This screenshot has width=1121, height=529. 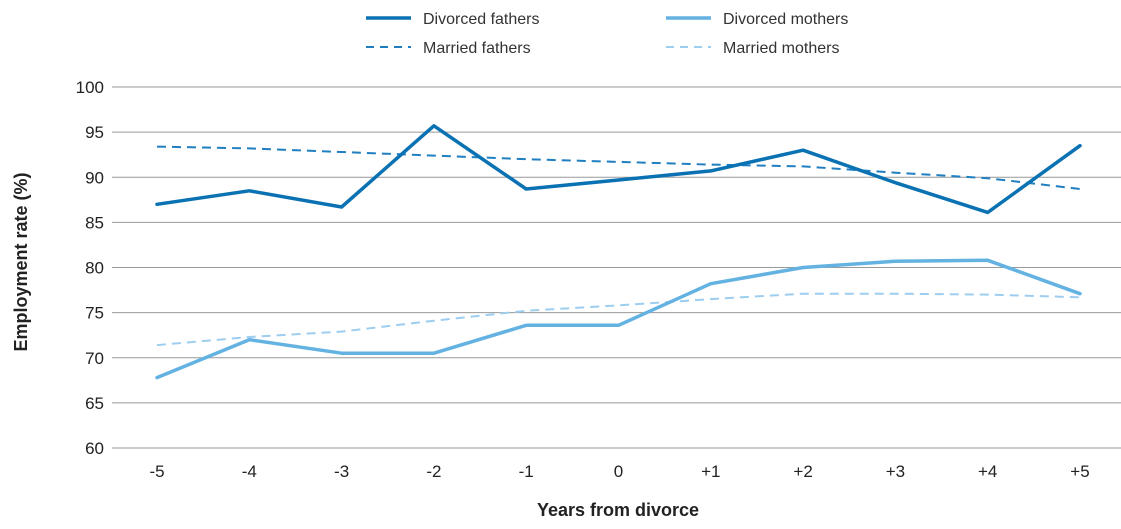 What do you see at coordinates (90, 87) in the screenshot?
I see `y-tick-label: 100` at bounding box center [90, 87].